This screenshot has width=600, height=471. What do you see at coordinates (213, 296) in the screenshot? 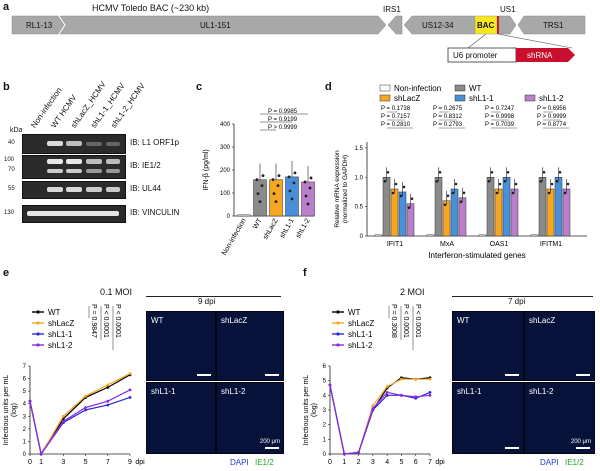
I see `image-top-rule-e` at bounding box center [213, 296].